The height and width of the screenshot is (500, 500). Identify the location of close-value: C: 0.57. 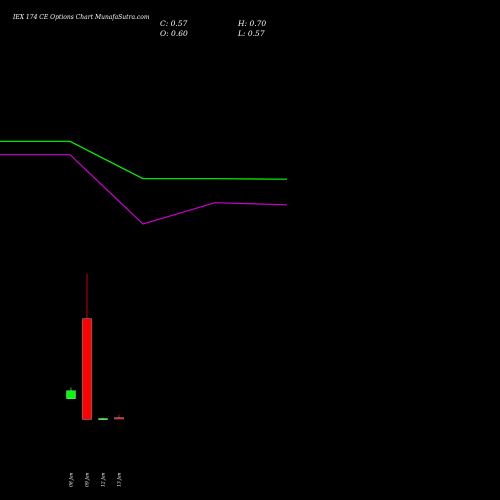
(174, 23).